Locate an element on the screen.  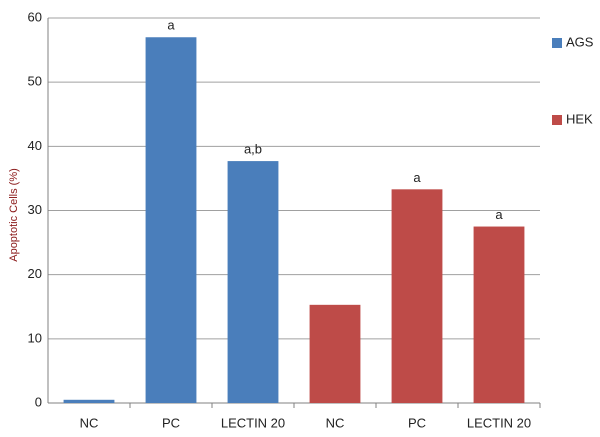
y-axis-label: Apoptotic Cells (%) is located at coordinates (14, 215).